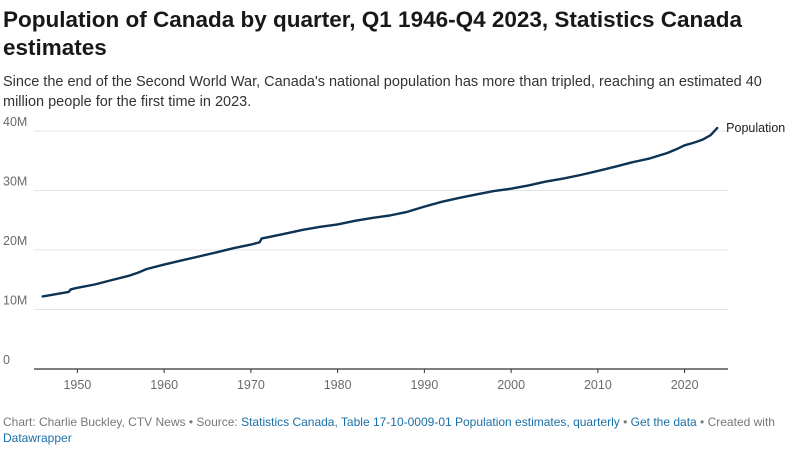 This screenshot has width=800, height=456. What do you see at coordinates (755, 128) in the screenshot?
I see `series-label-population: Population` at bounding box center [755, 128].